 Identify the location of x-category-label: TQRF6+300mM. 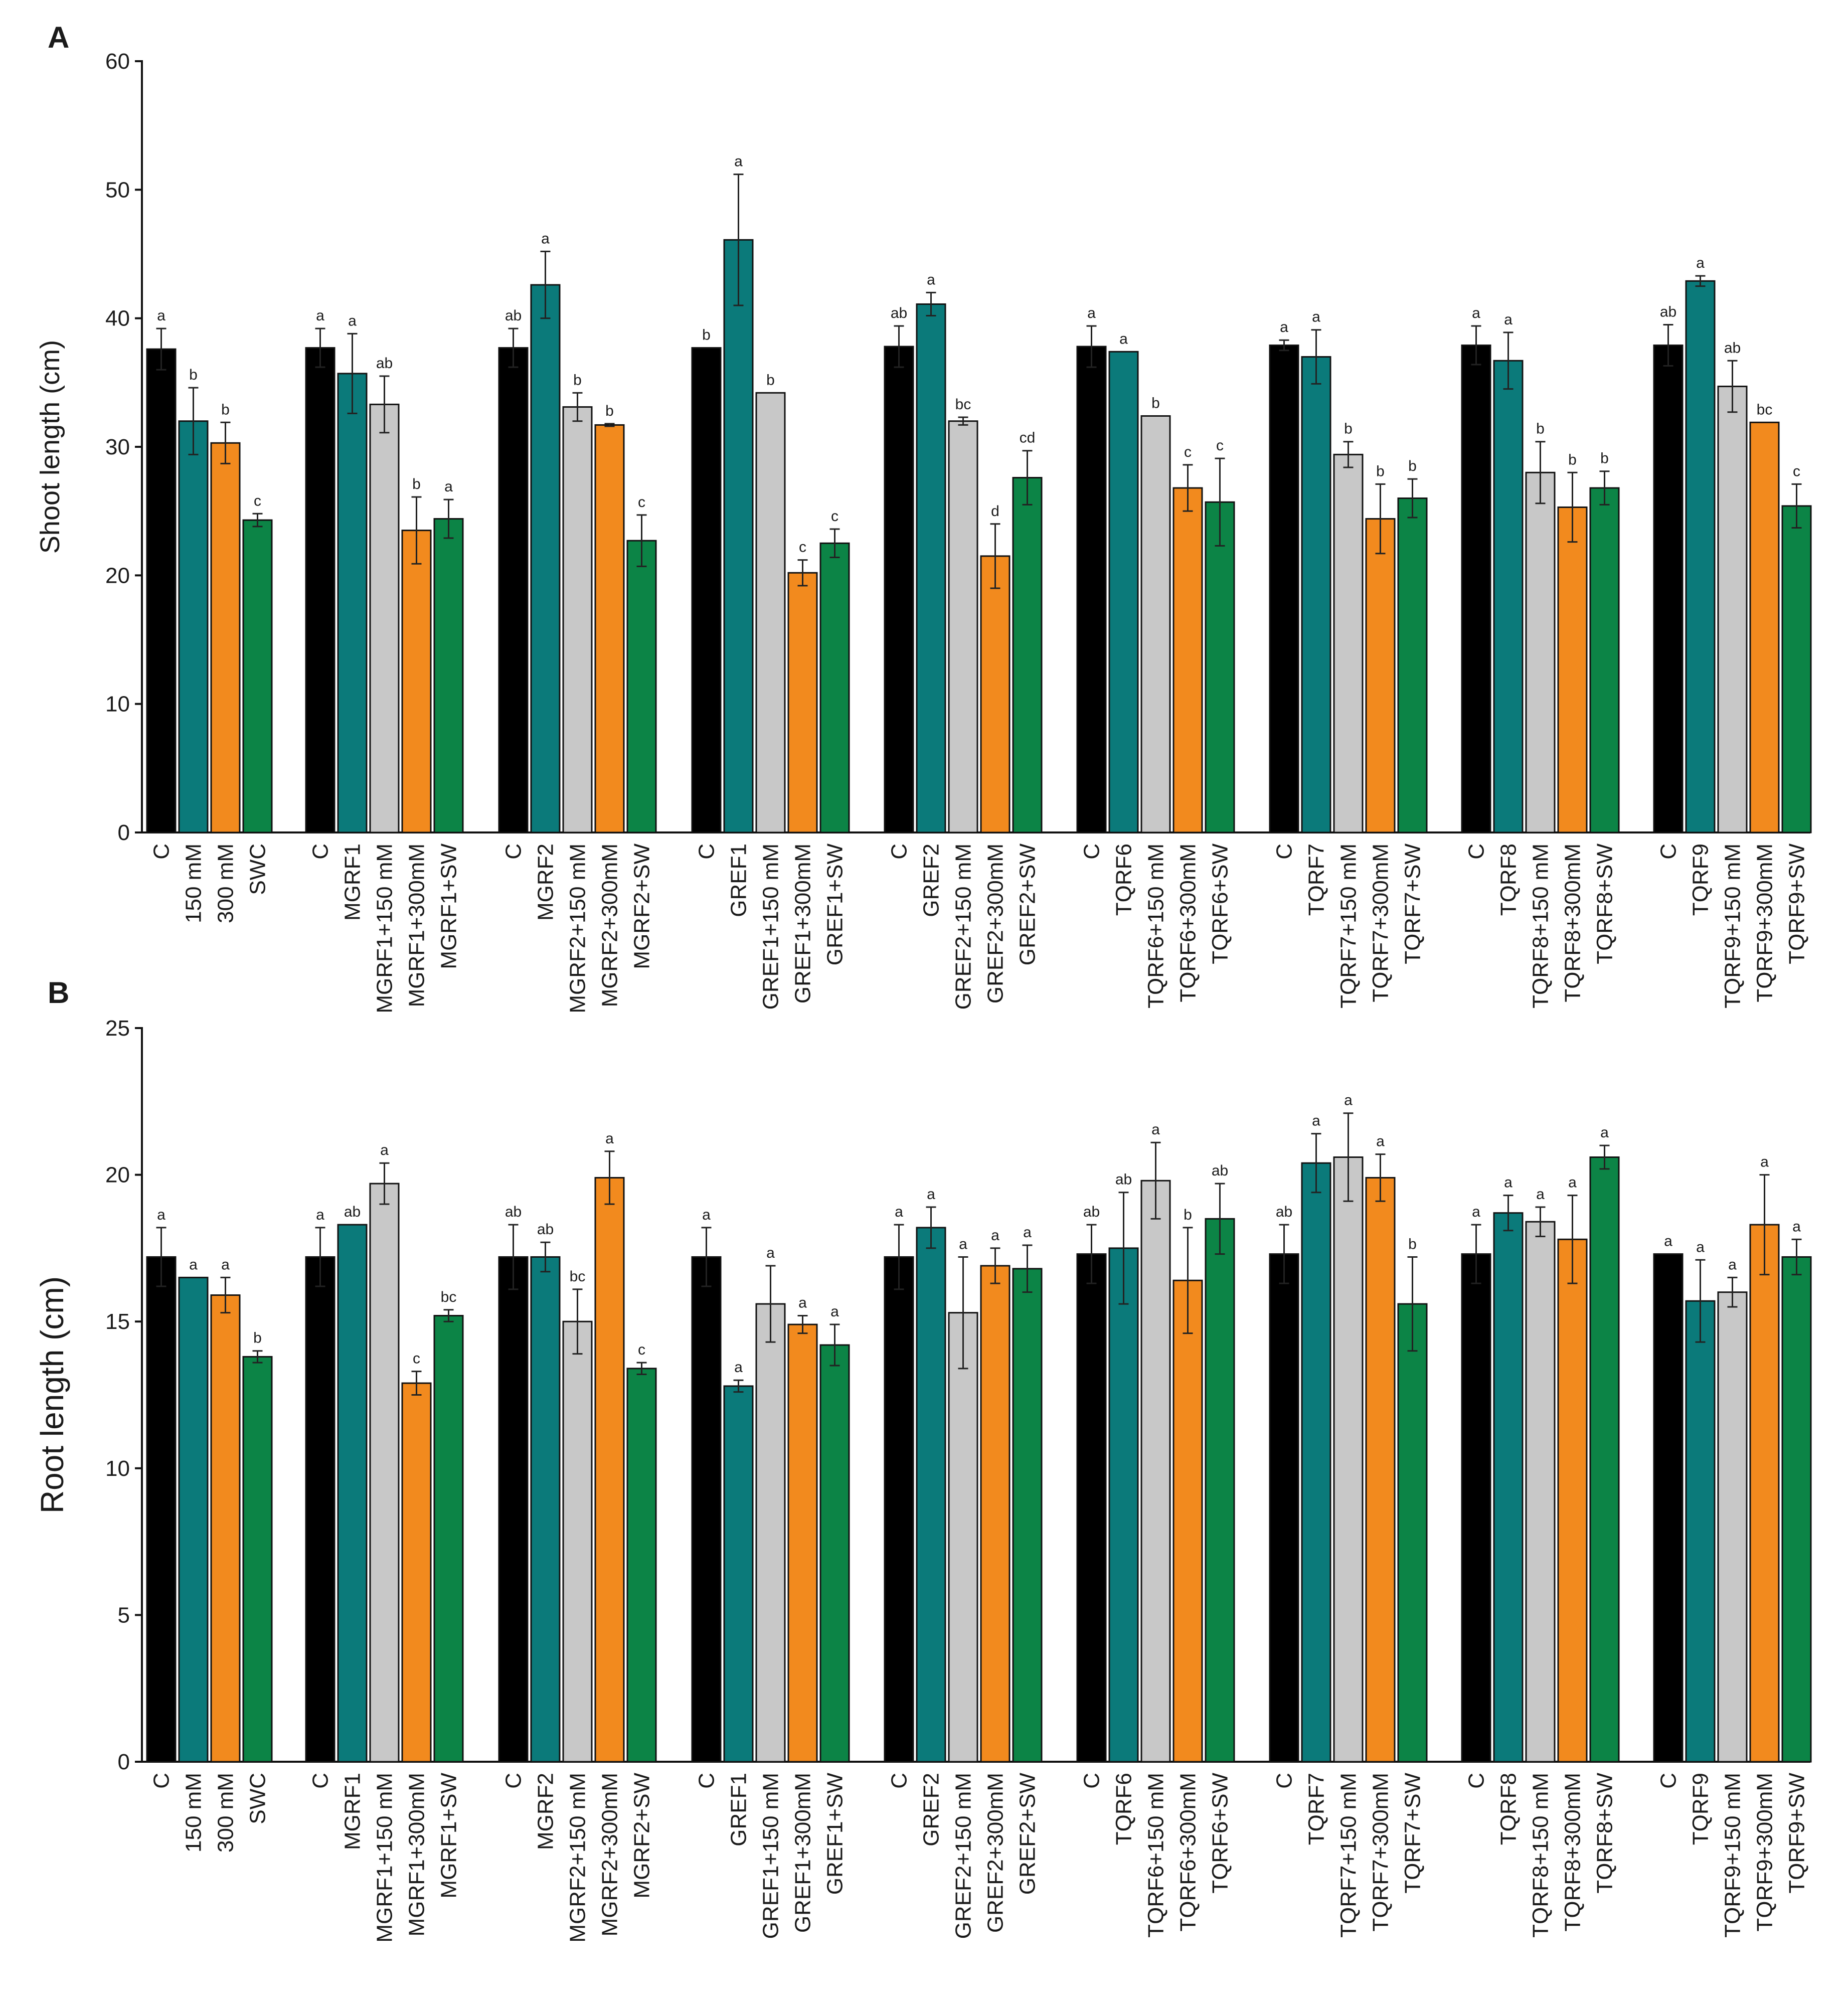
(1188, 1852).